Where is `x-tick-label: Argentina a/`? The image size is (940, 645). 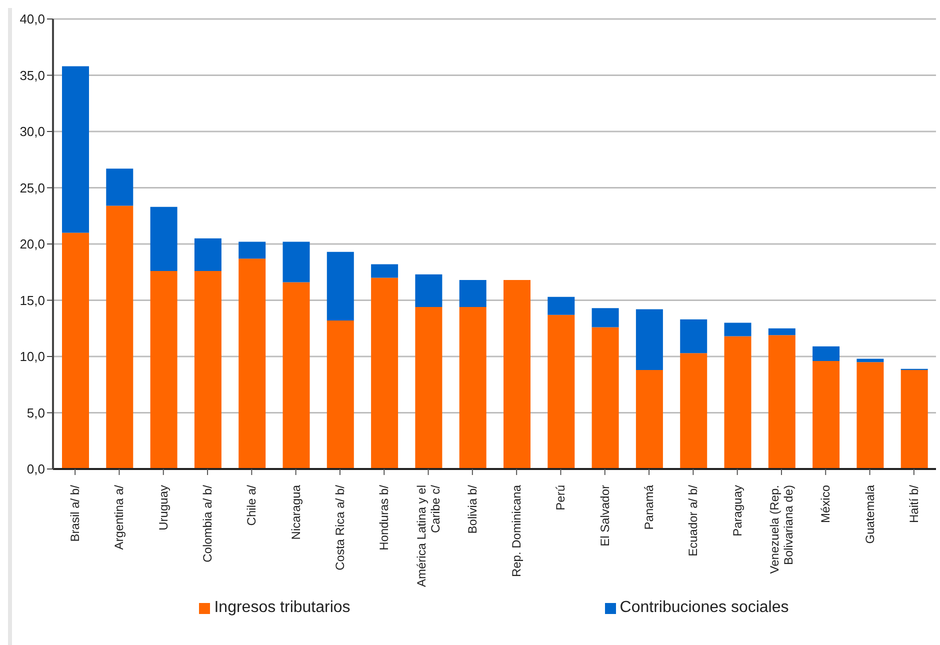 x-tick-label: Argentina a/ is located at coordinates (119, 517).